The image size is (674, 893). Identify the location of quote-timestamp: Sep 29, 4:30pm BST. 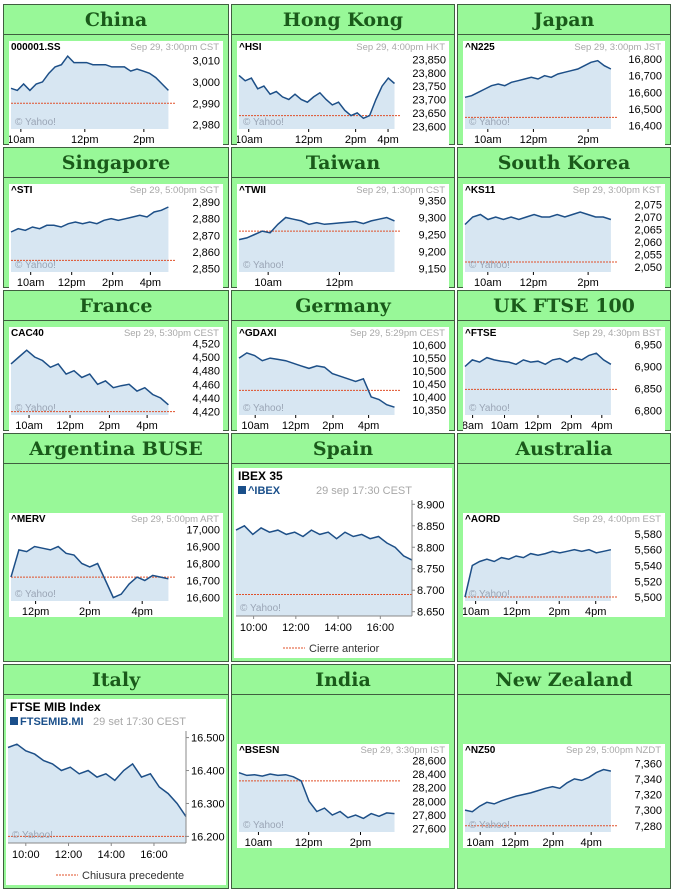
(617, 333).